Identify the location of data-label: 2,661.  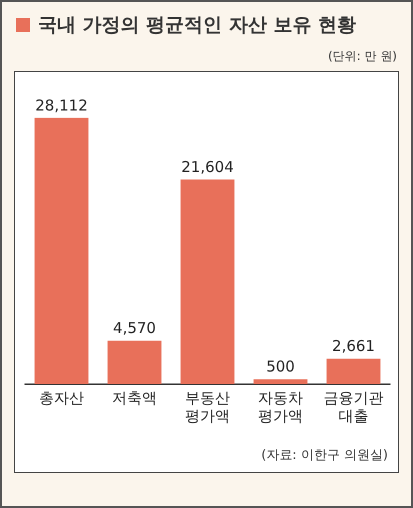
(353, 346).